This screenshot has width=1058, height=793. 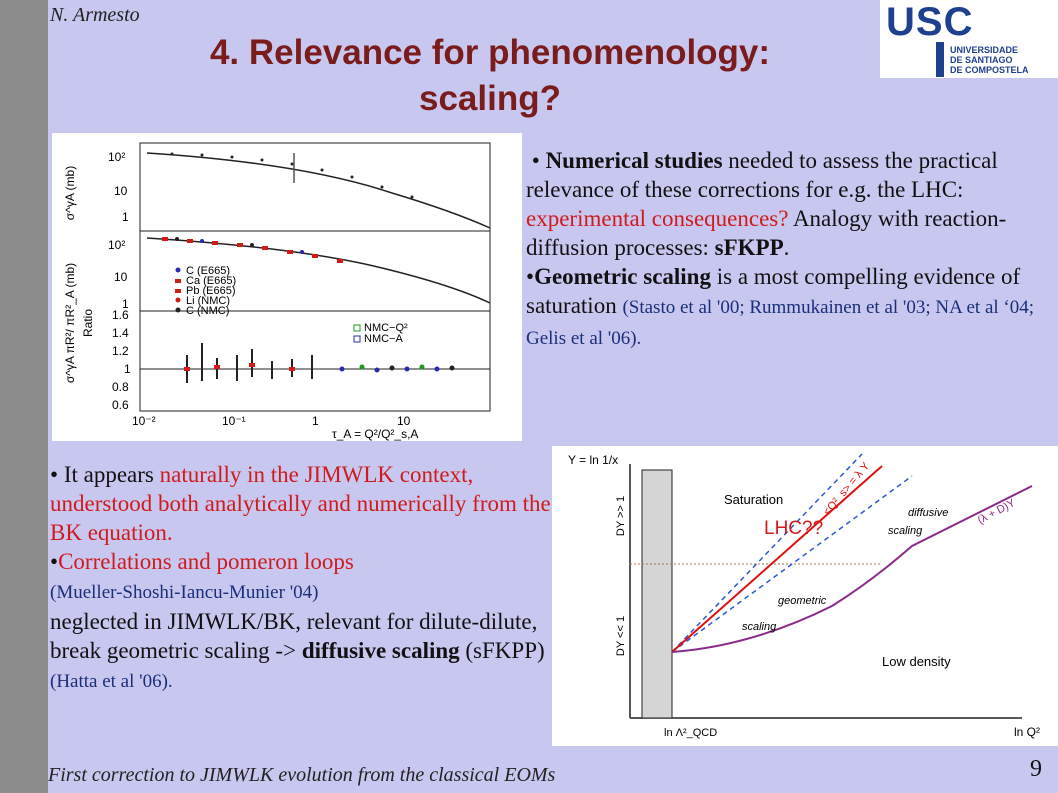 What do you see at coordinates (984, 50) in the screenshot?
I see `logo-sub-1: UNIVERSIDADE` at bounding box center [984, 50].